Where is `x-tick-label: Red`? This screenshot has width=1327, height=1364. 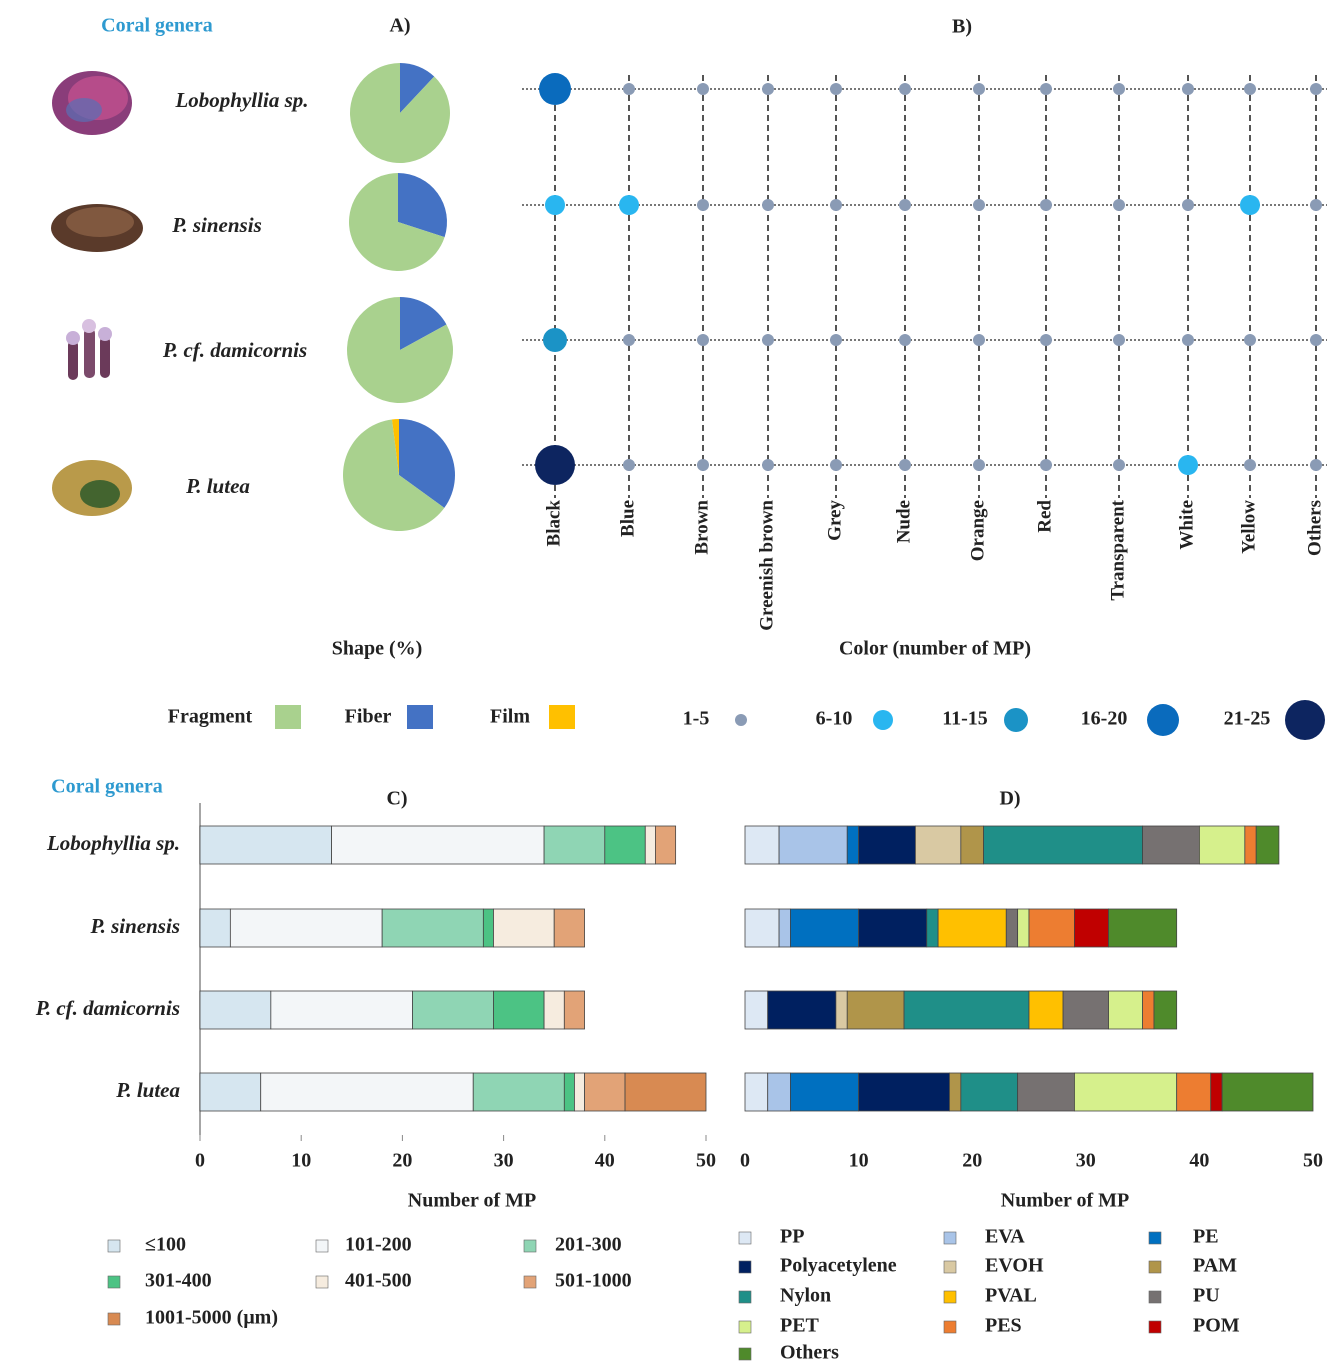 x-tick-label: Red is located at coordinates (1044, 516).